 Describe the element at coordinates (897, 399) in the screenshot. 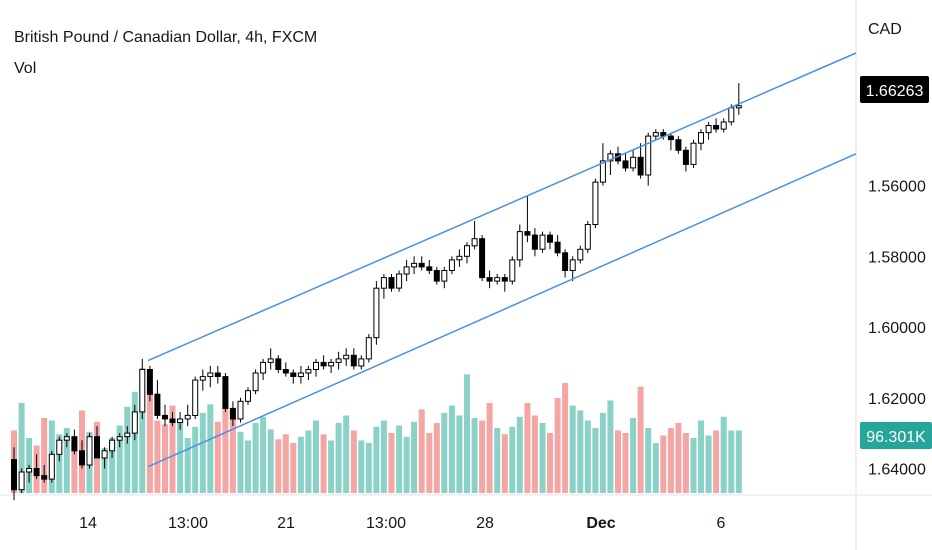

I see `price-tick-label: 1.62000` at that location.